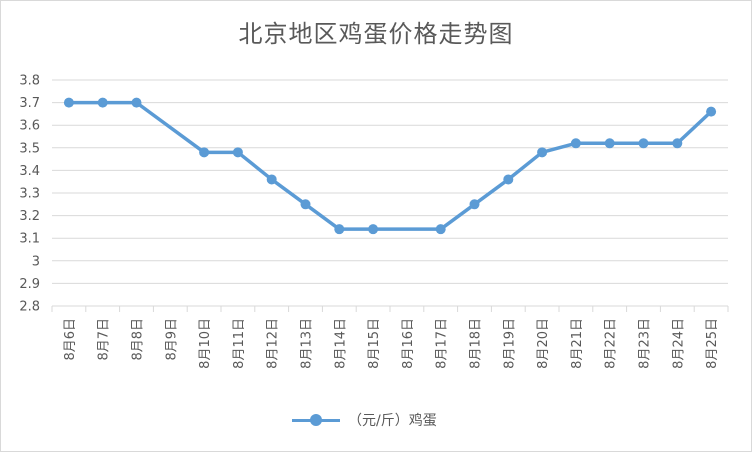  I want to click on x-tick-label: 8月21日, so click(577, 343).